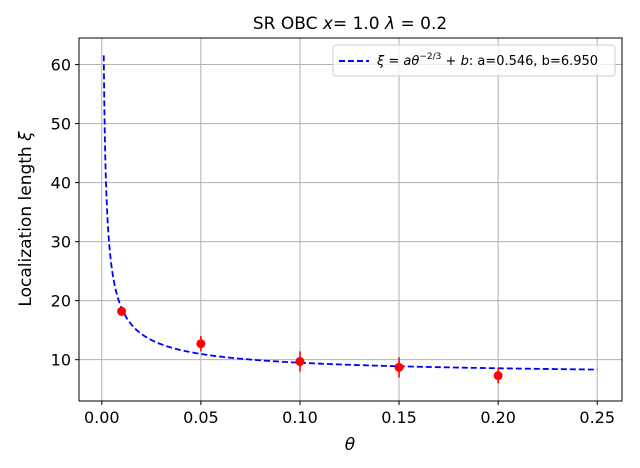  What do you see at coordinates (201, 417) in the screenshot?
I see `x-tick-label: 0.05` at bounding box center [201, 417].